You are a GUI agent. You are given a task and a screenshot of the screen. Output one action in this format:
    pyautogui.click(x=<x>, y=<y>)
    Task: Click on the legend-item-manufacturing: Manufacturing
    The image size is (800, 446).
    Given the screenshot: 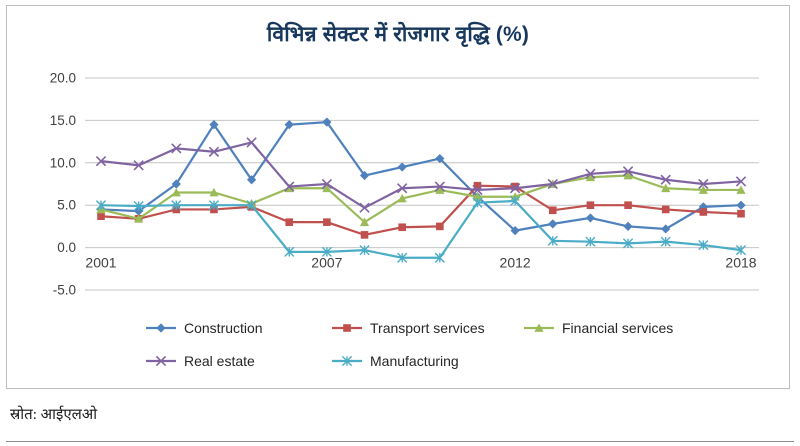 What is the action you would take?
    pyautogui.click(x=427, y=361)
    